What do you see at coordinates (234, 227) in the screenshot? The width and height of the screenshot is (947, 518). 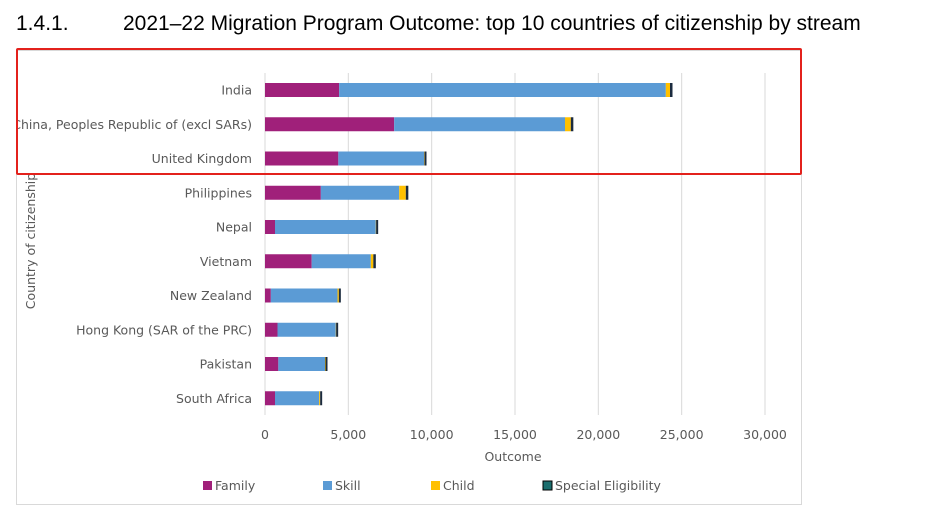 I see `category-label-nepal: Nepal` at bounding box center [234, 227].